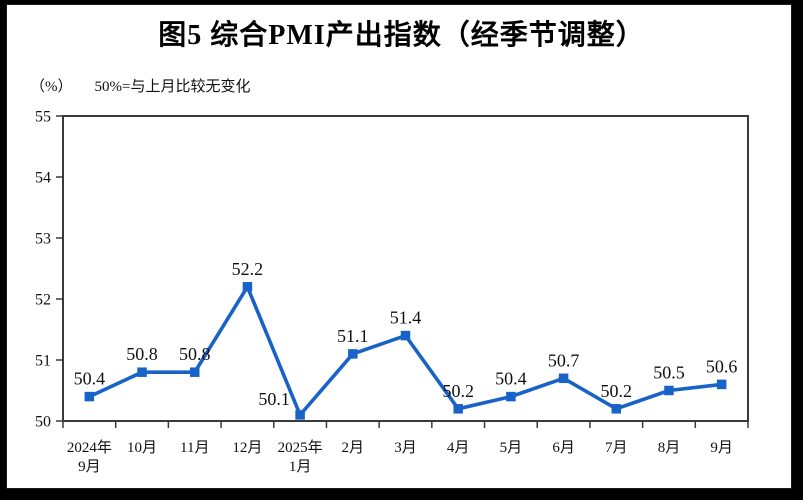 The height and width of the screenshot is (500, 803). I want to click on x-axis-category-label: 3月, so click(405, 448).